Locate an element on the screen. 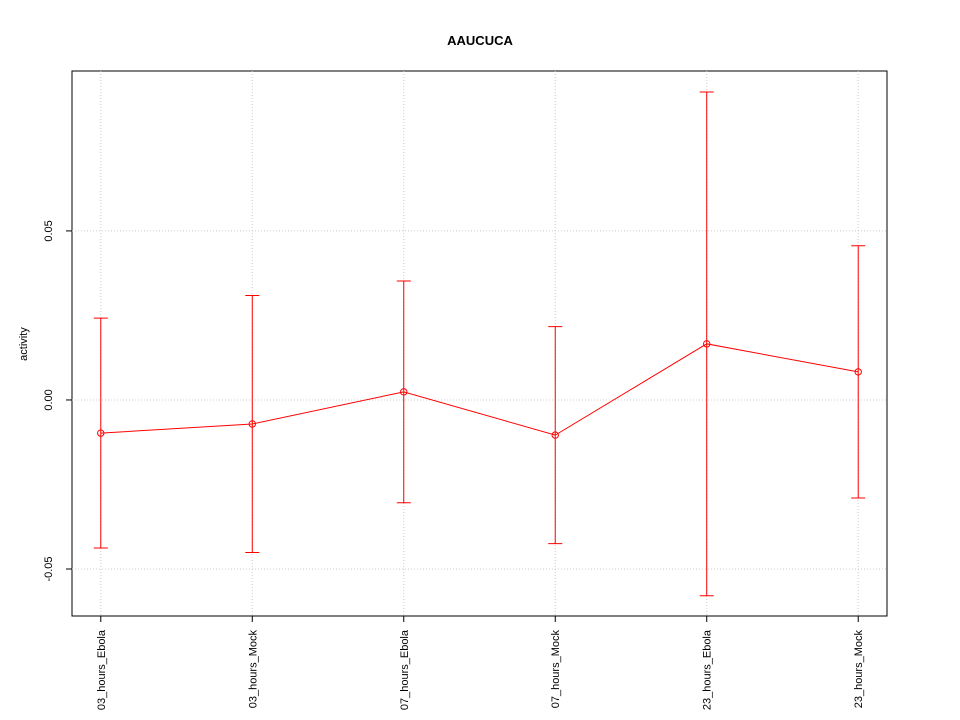 Image resolution: width=960 pixels, height=720 pixels. series-line is located at coordinates (479, 389).